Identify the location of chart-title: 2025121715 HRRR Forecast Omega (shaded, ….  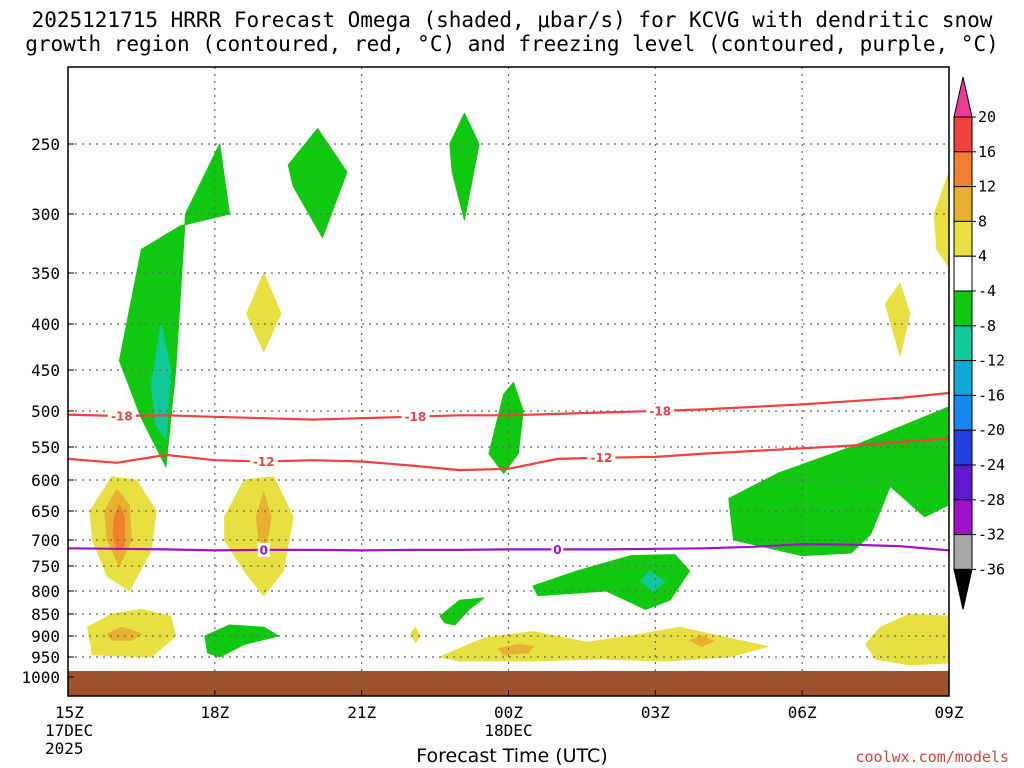
(512, 32).